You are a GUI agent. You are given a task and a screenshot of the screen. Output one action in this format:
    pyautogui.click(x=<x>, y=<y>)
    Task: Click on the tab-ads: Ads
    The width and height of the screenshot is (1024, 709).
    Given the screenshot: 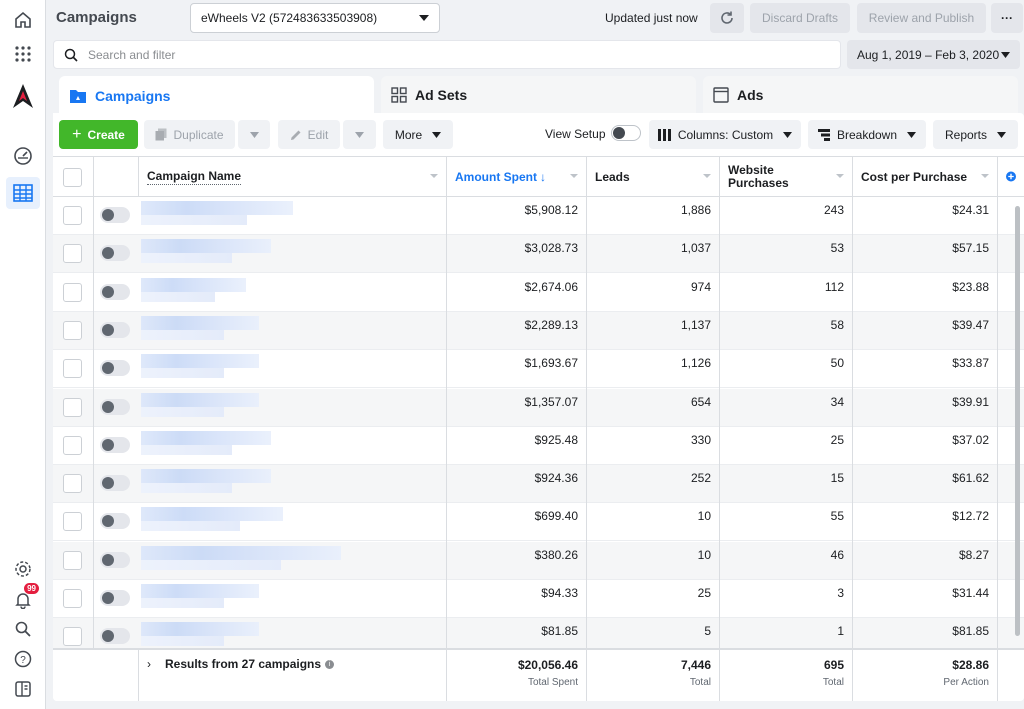 What is the action you would take?
    pyautogui.click(x=860, y=95)
    